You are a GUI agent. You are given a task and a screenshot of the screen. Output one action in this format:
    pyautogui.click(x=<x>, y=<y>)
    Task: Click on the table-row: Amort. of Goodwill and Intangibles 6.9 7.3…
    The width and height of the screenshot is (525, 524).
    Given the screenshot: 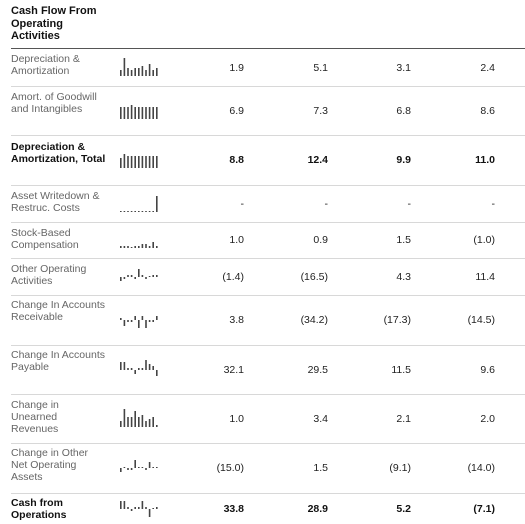 What is the action you would take?
    pyautogui.click(x=268, y=111)
    